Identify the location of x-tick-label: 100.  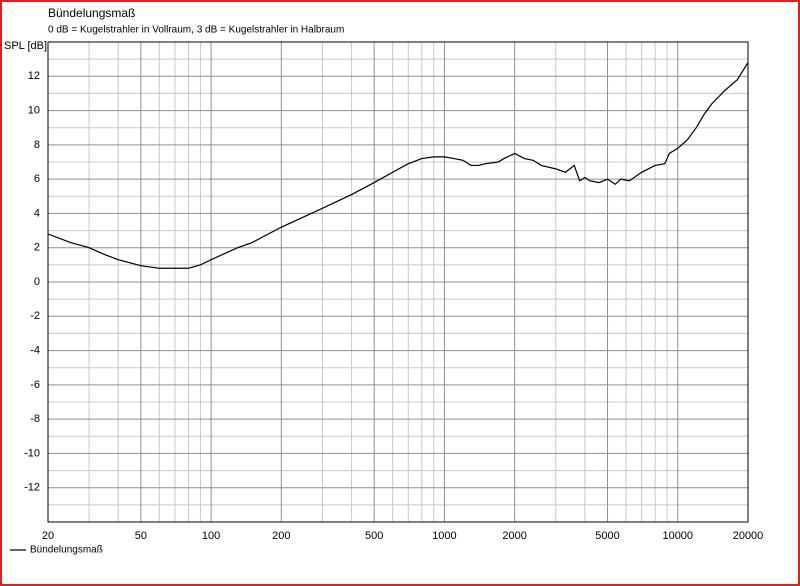
(211, 536).